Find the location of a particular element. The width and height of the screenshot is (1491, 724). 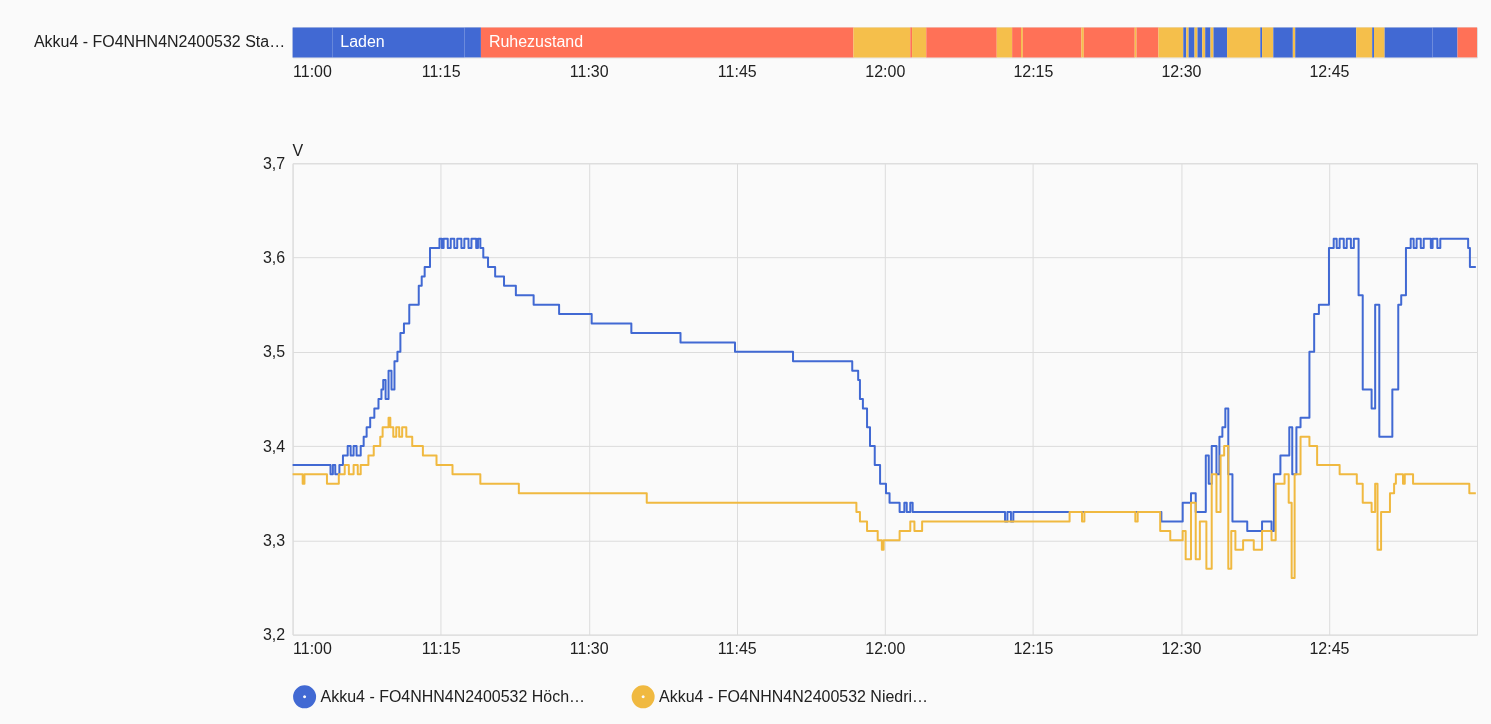

y-tick-label: 3,5 is located at coordinates (274, 352).